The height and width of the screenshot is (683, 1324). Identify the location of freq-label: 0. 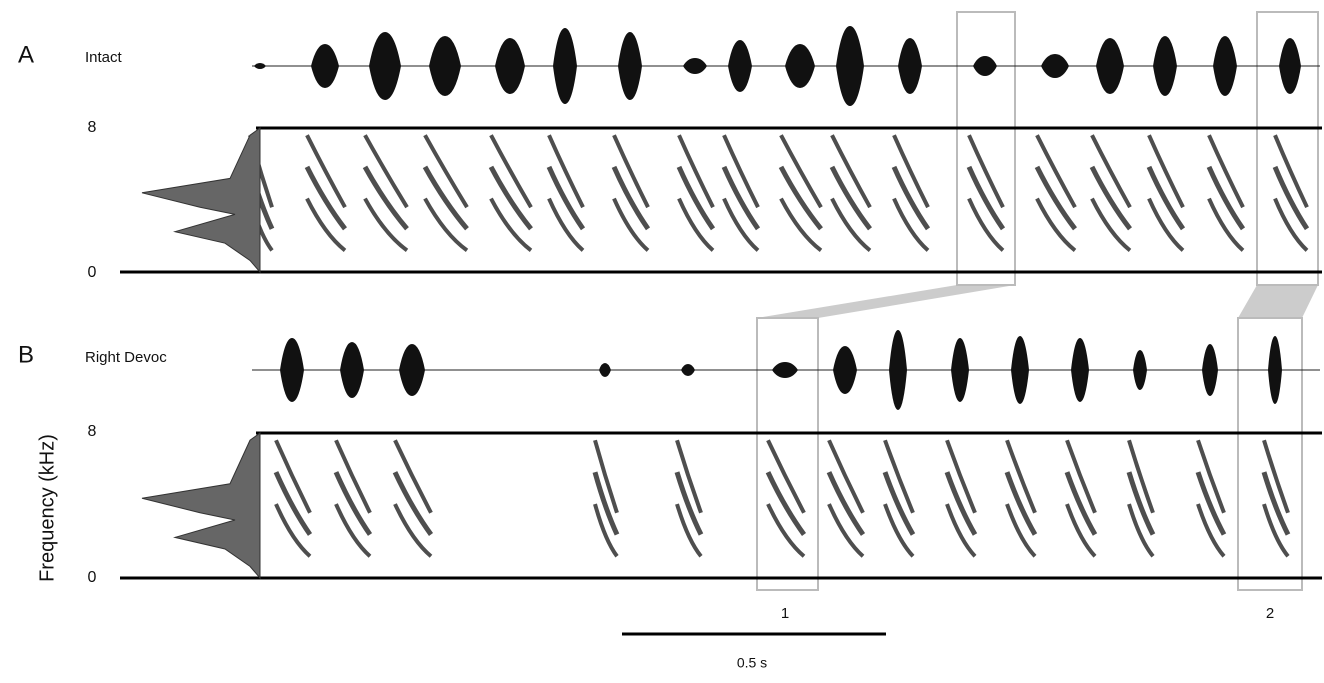
(92, 577).